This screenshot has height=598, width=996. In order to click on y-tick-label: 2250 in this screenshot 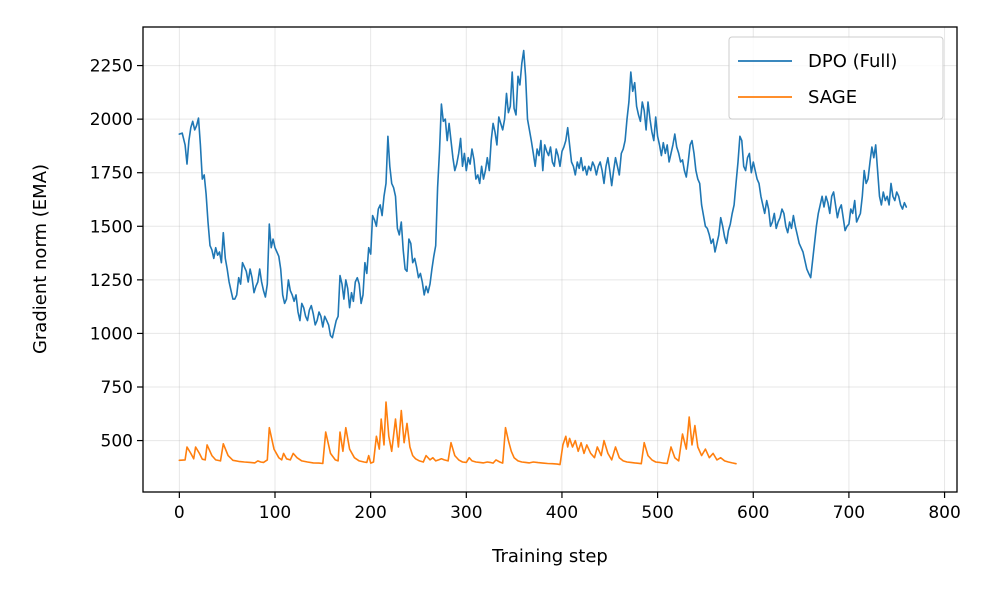, I will do `click(111, 67)`.